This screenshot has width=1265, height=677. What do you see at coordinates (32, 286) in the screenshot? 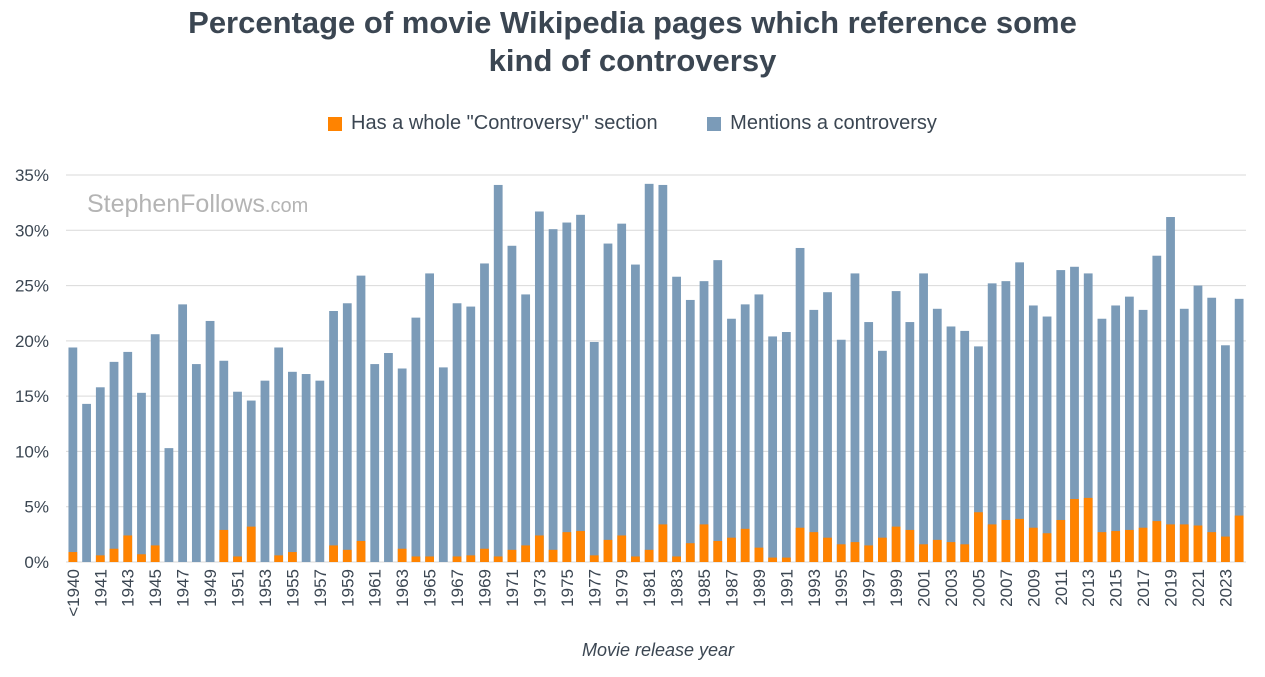
I see `y-tick-label: 25%` at bounding box center [32, 286].